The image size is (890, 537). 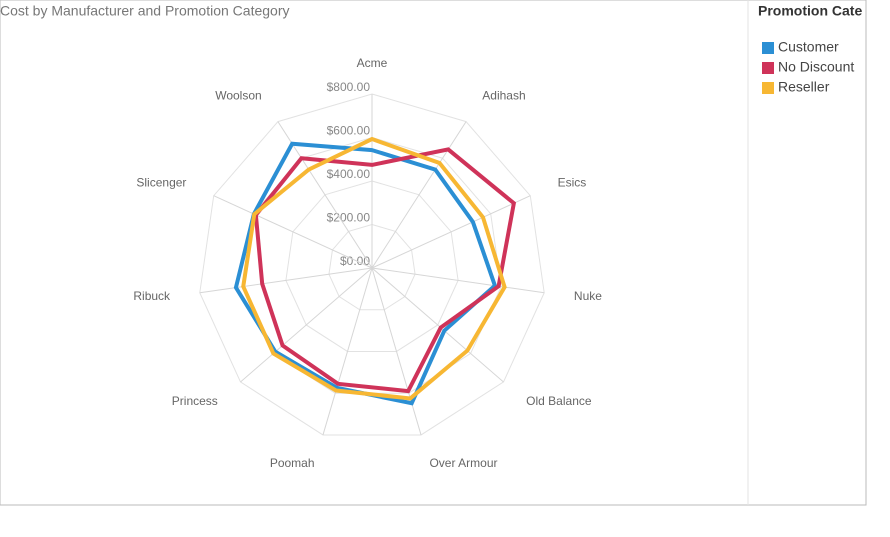 I want to click on category-label: Nuke, so click(x=588, y=296).